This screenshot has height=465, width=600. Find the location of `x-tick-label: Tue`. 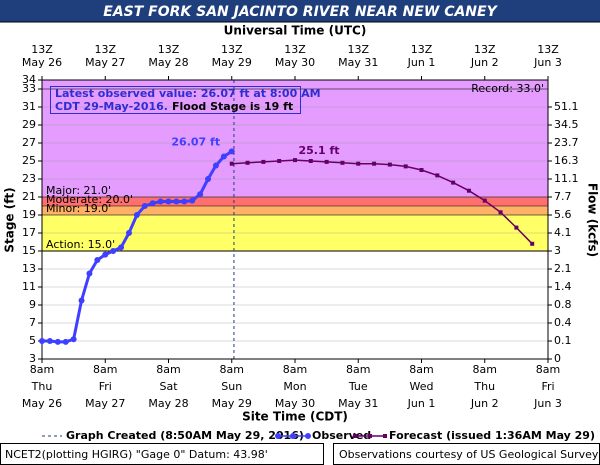

x-tick-label: Tue is located at coordinates (358, 386).